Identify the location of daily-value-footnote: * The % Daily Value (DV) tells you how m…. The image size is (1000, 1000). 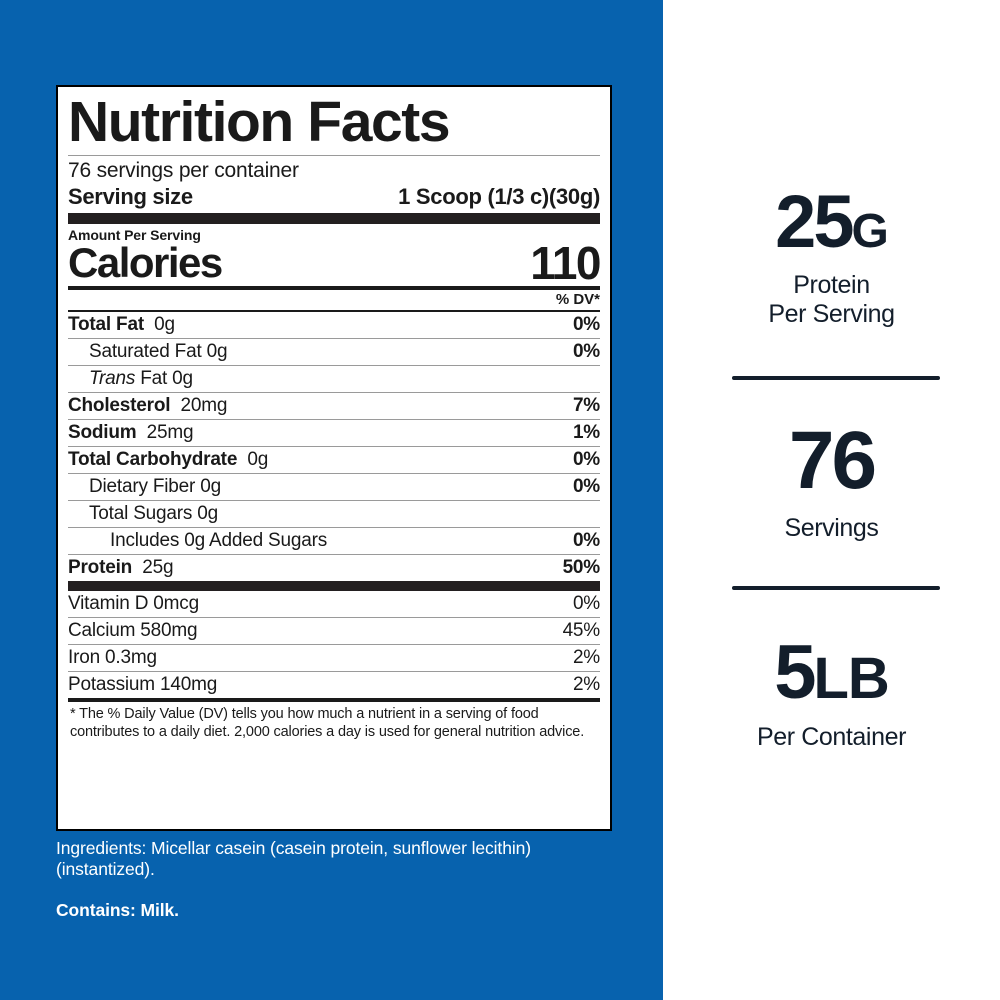
(327, 723).